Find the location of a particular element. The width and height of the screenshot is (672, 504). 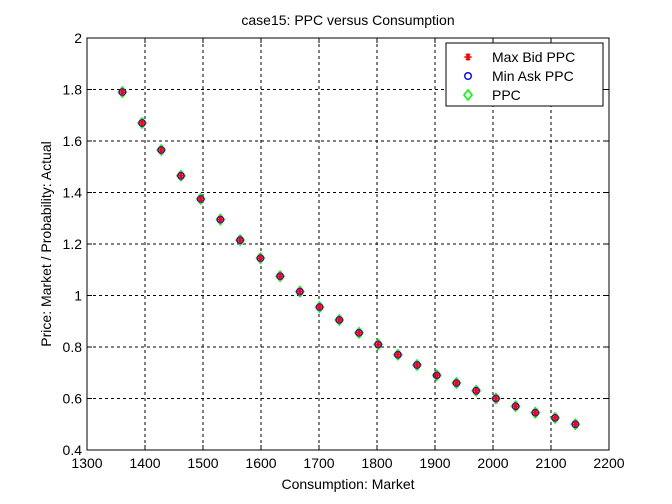

legend-diamond-icon is located at coordinates (468, 95).